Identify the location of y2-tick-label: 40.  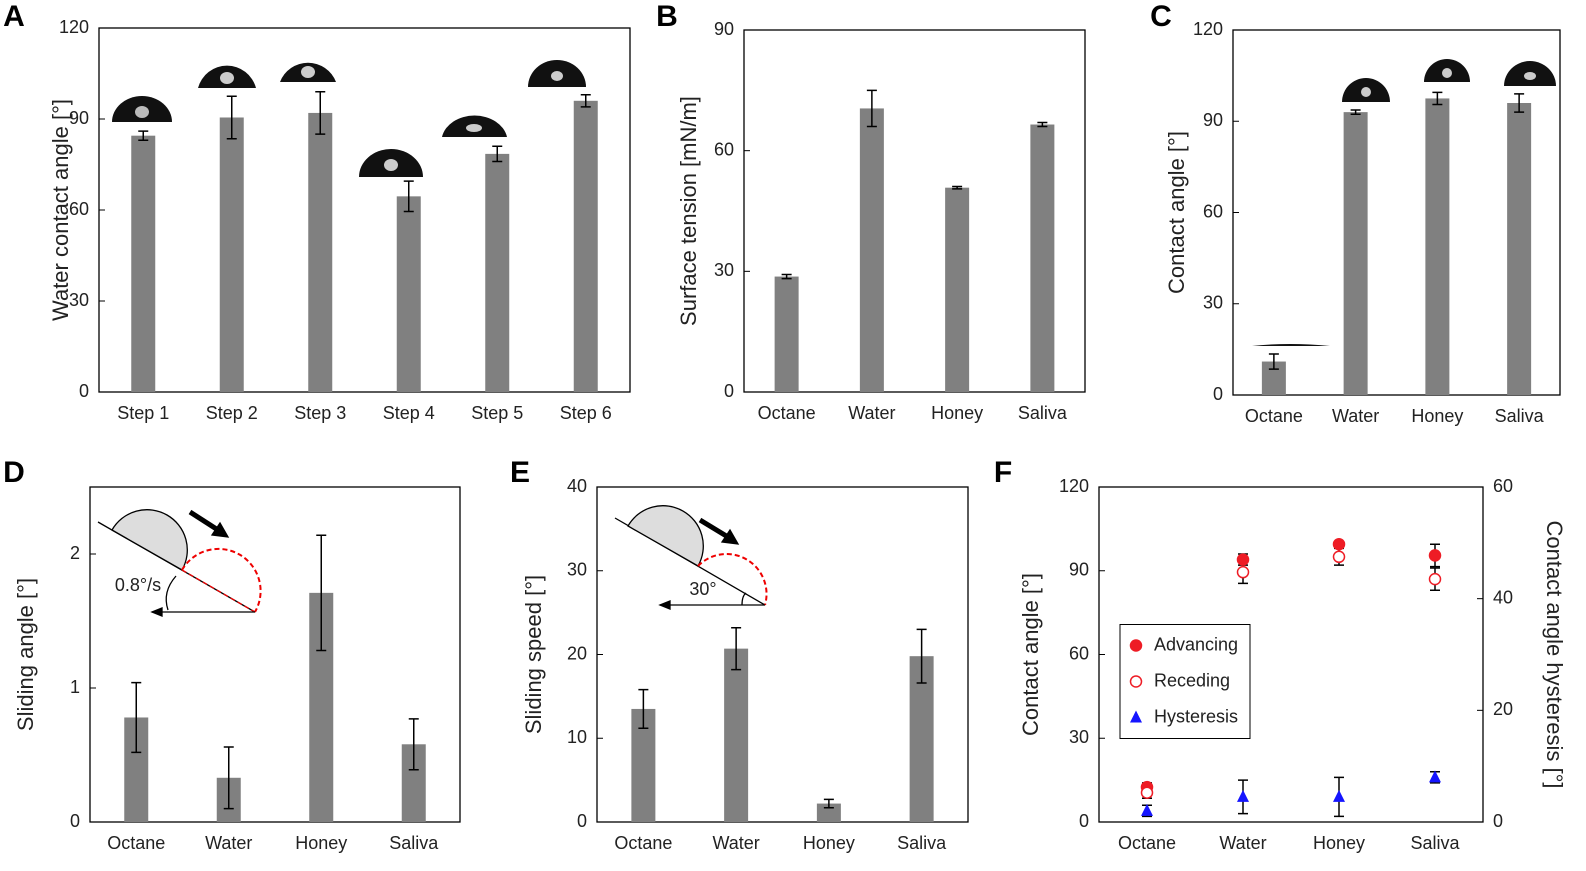
(1503, 597).